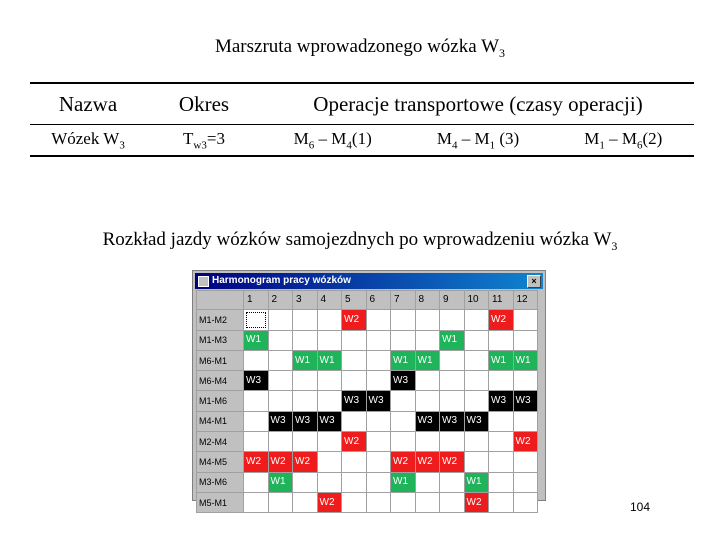 The height and width of the screenshot is (540, 720). What do you see at coordinates (220, 421) in the screenshot?
I see `row-header: M4-M1` at bounding box center [220, 421].